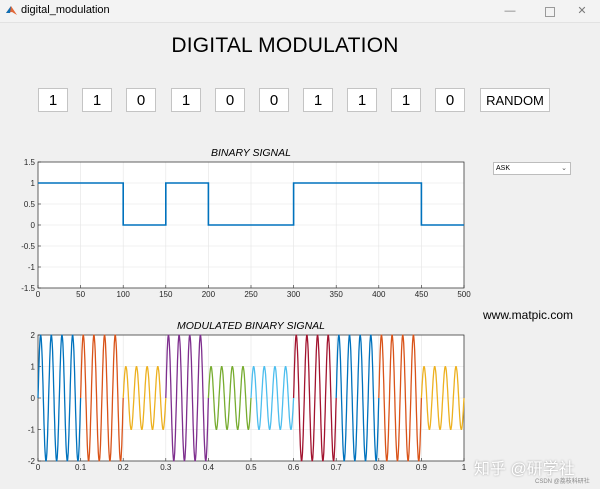 This screenshot has width=600, height=489. I want to click on modulated-xtick-label: 0.7, so click(337, 467).